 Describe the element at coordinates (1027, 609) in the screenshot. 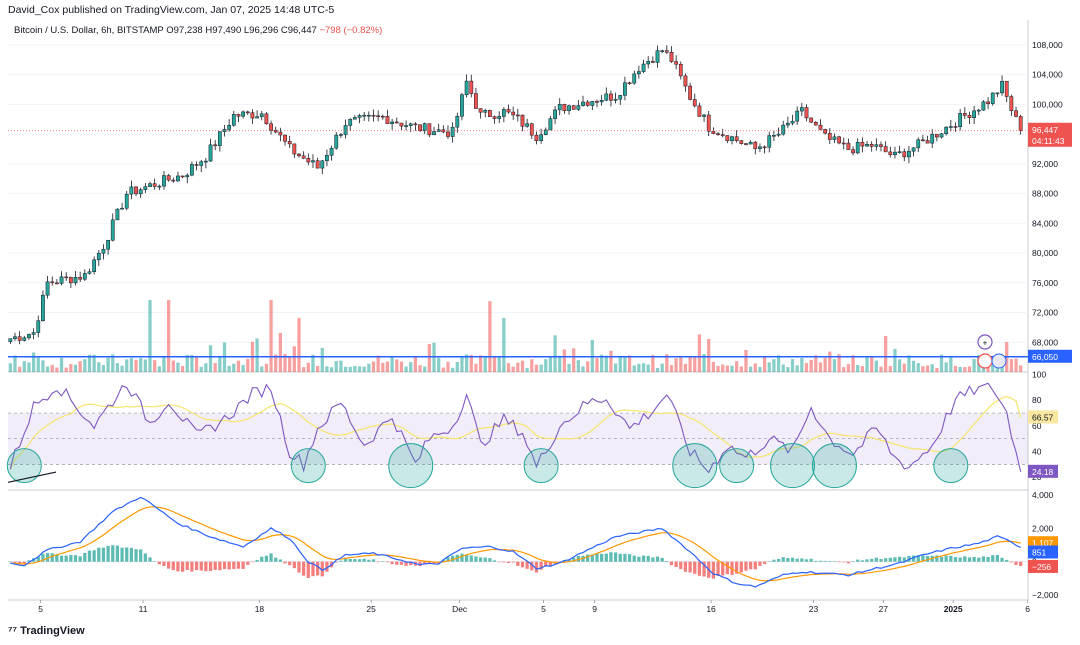

I see `time-axis-label: 6` at that location.